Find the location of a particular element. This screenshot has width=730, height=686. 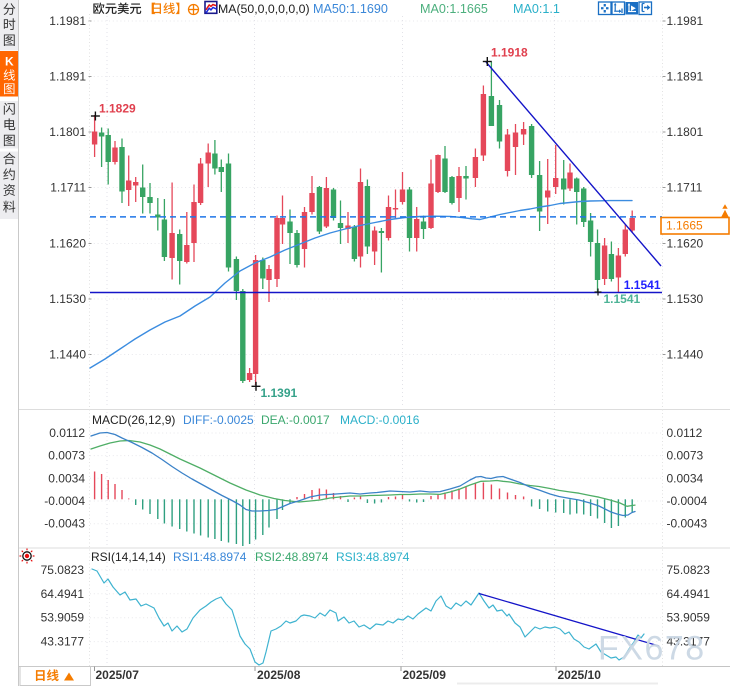

svg-text: 2025/09 is located at coordinates (425, 675).